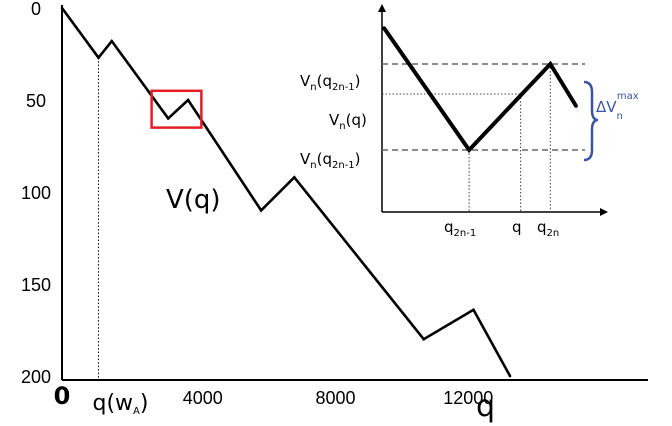 Image resolution: width=672 pixels, height=426 pixels. Describe the element at coordinates (382, 8) in the screenshot. I see `inset-y-arrow` at that location.